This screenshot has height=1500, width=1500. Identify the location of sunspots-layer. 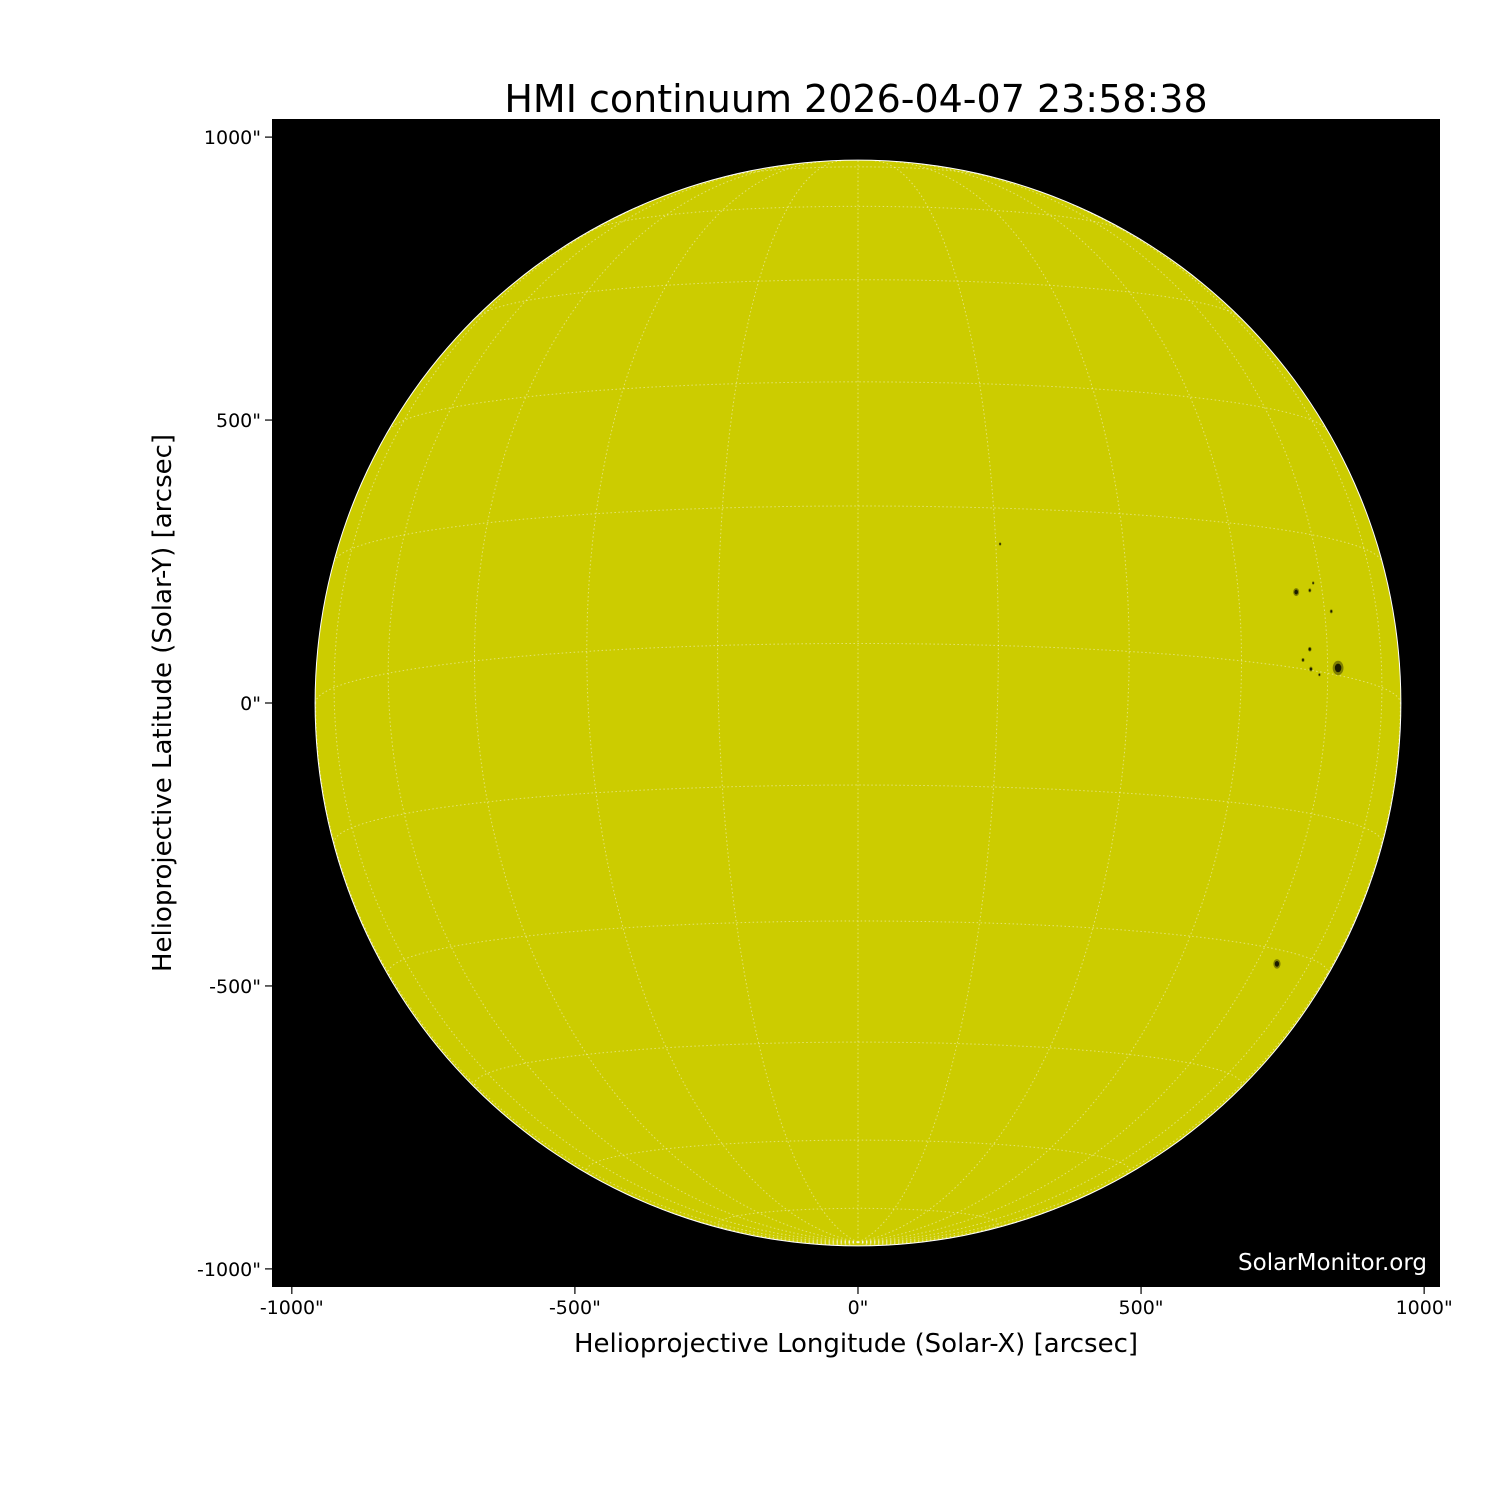
(1171, 755).